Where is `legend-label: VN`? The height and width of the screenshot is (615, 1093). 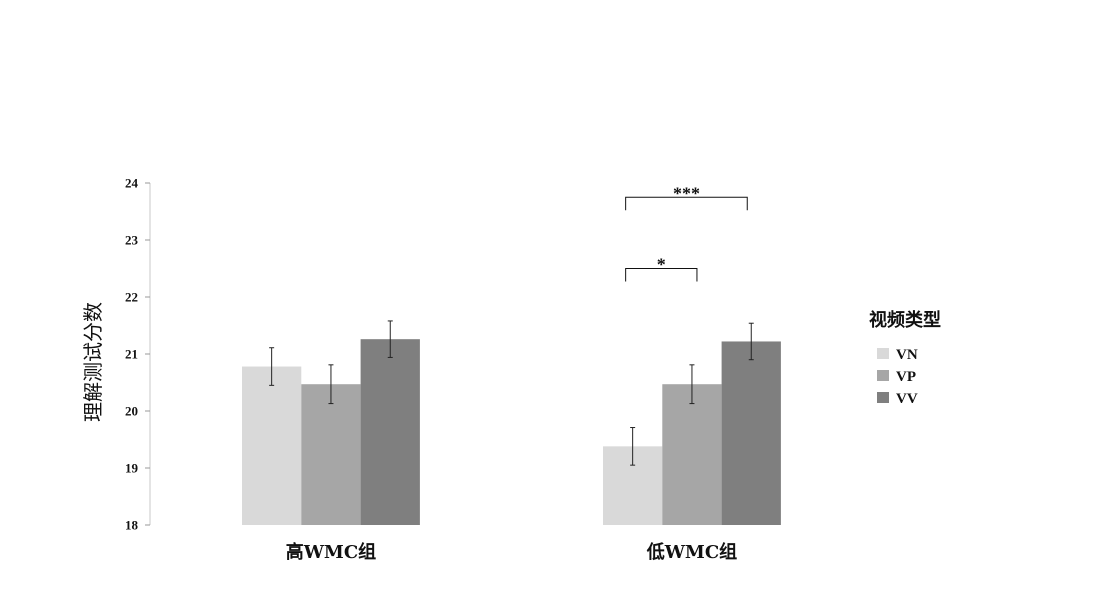
legend-label: VN is located at coordinates (907, 355).